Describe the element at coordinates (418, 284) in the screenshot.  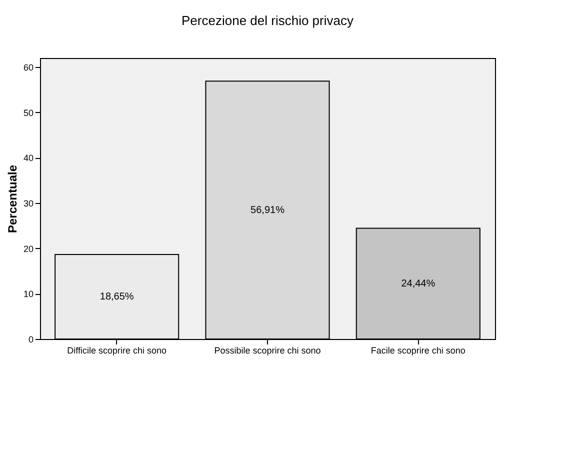
I see `data-label: 24,44%` at that location.